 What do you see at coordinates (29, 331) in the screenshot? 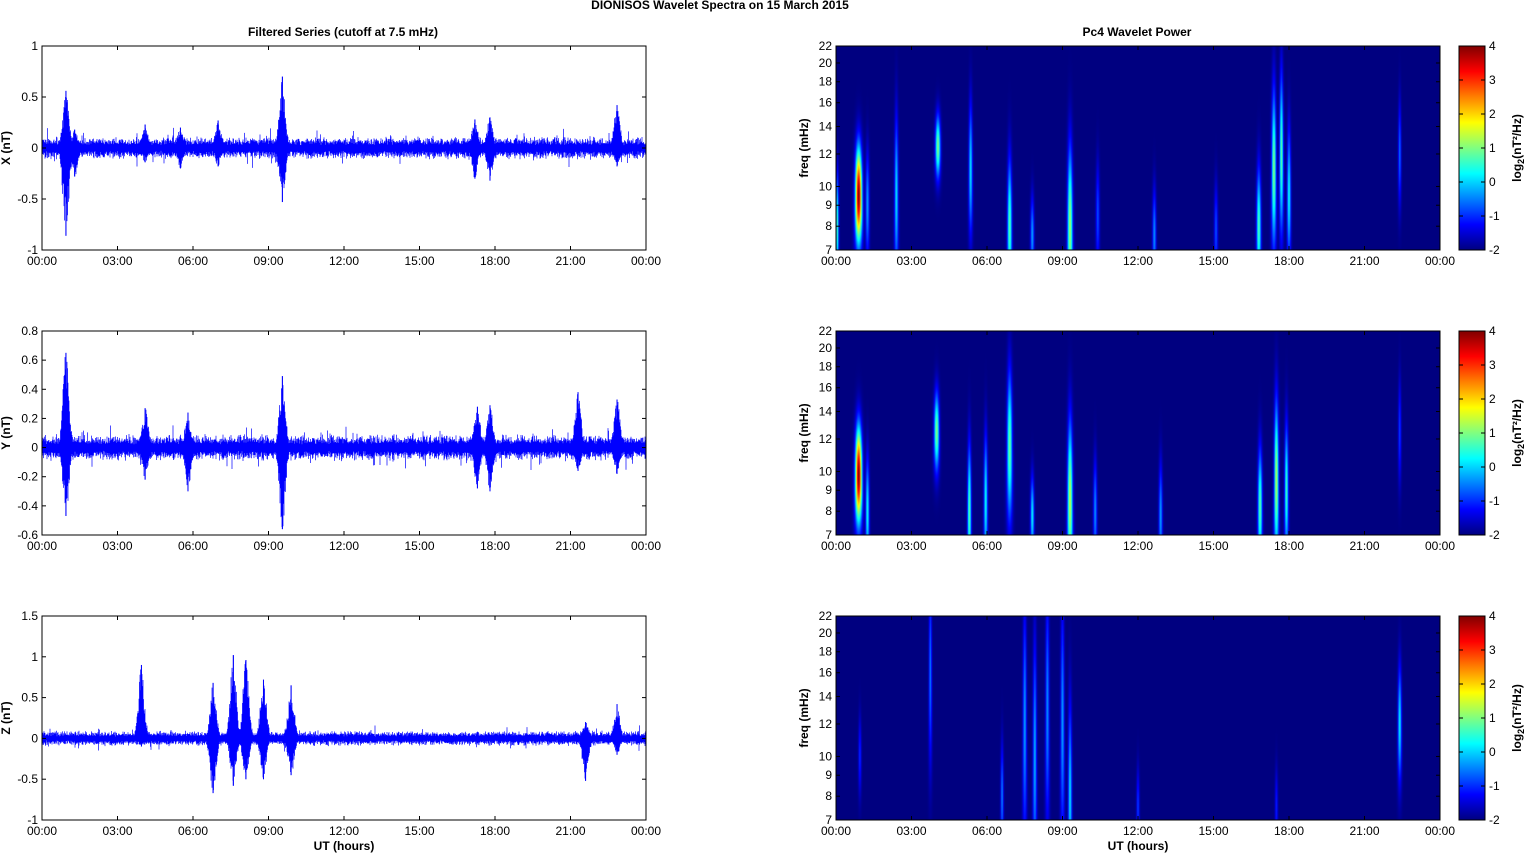
I see `y-tick-label: 0.8` at bounding box center [29, 331].